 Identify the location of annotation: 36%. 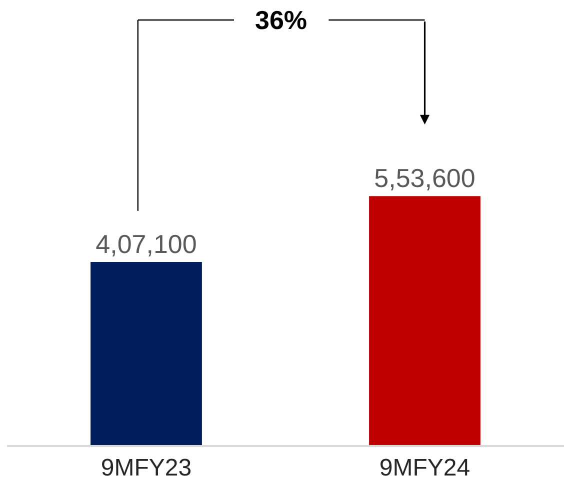
(281, 20).